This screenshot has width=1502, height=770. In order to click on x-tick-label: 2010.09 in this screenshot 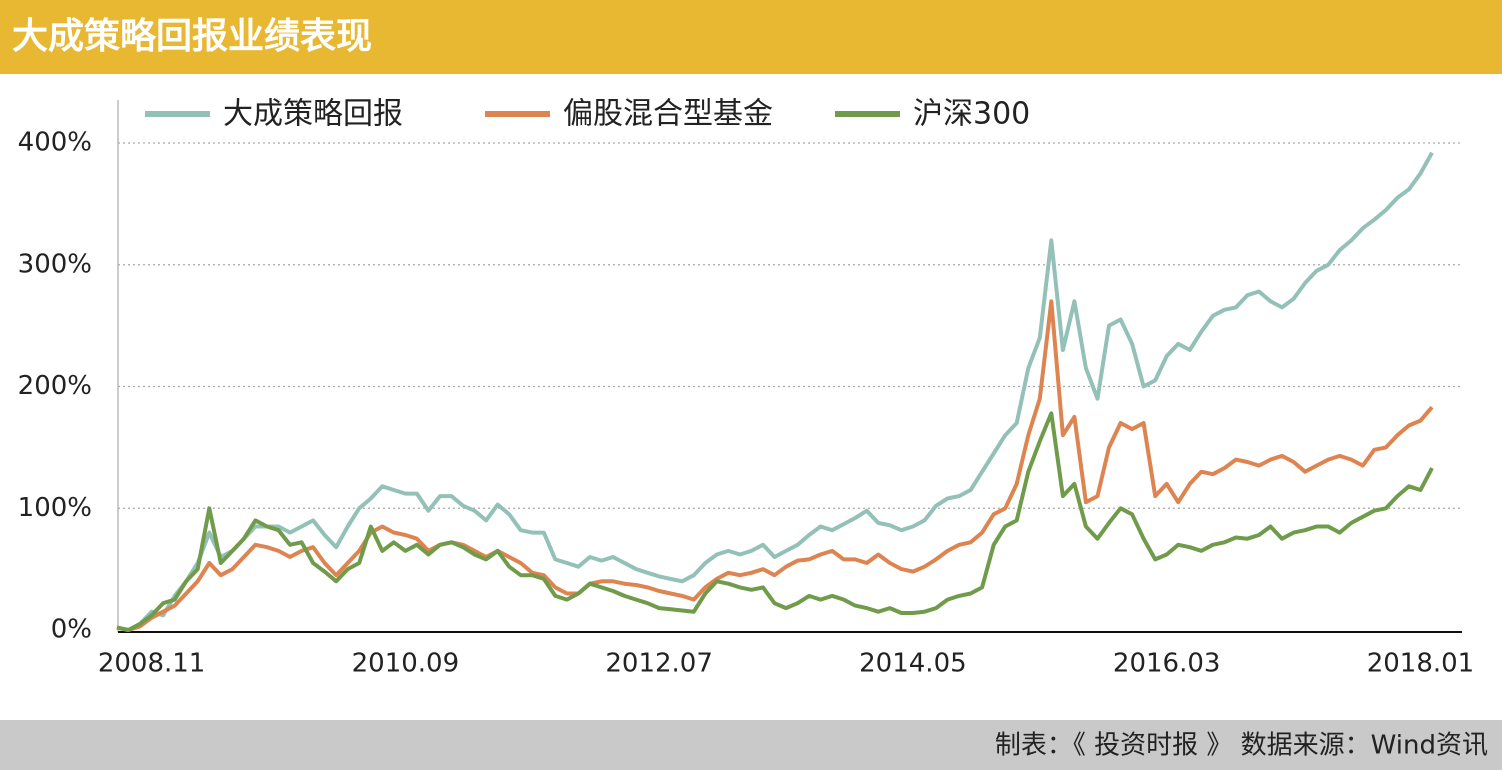, I will do `click(406, 664)`.